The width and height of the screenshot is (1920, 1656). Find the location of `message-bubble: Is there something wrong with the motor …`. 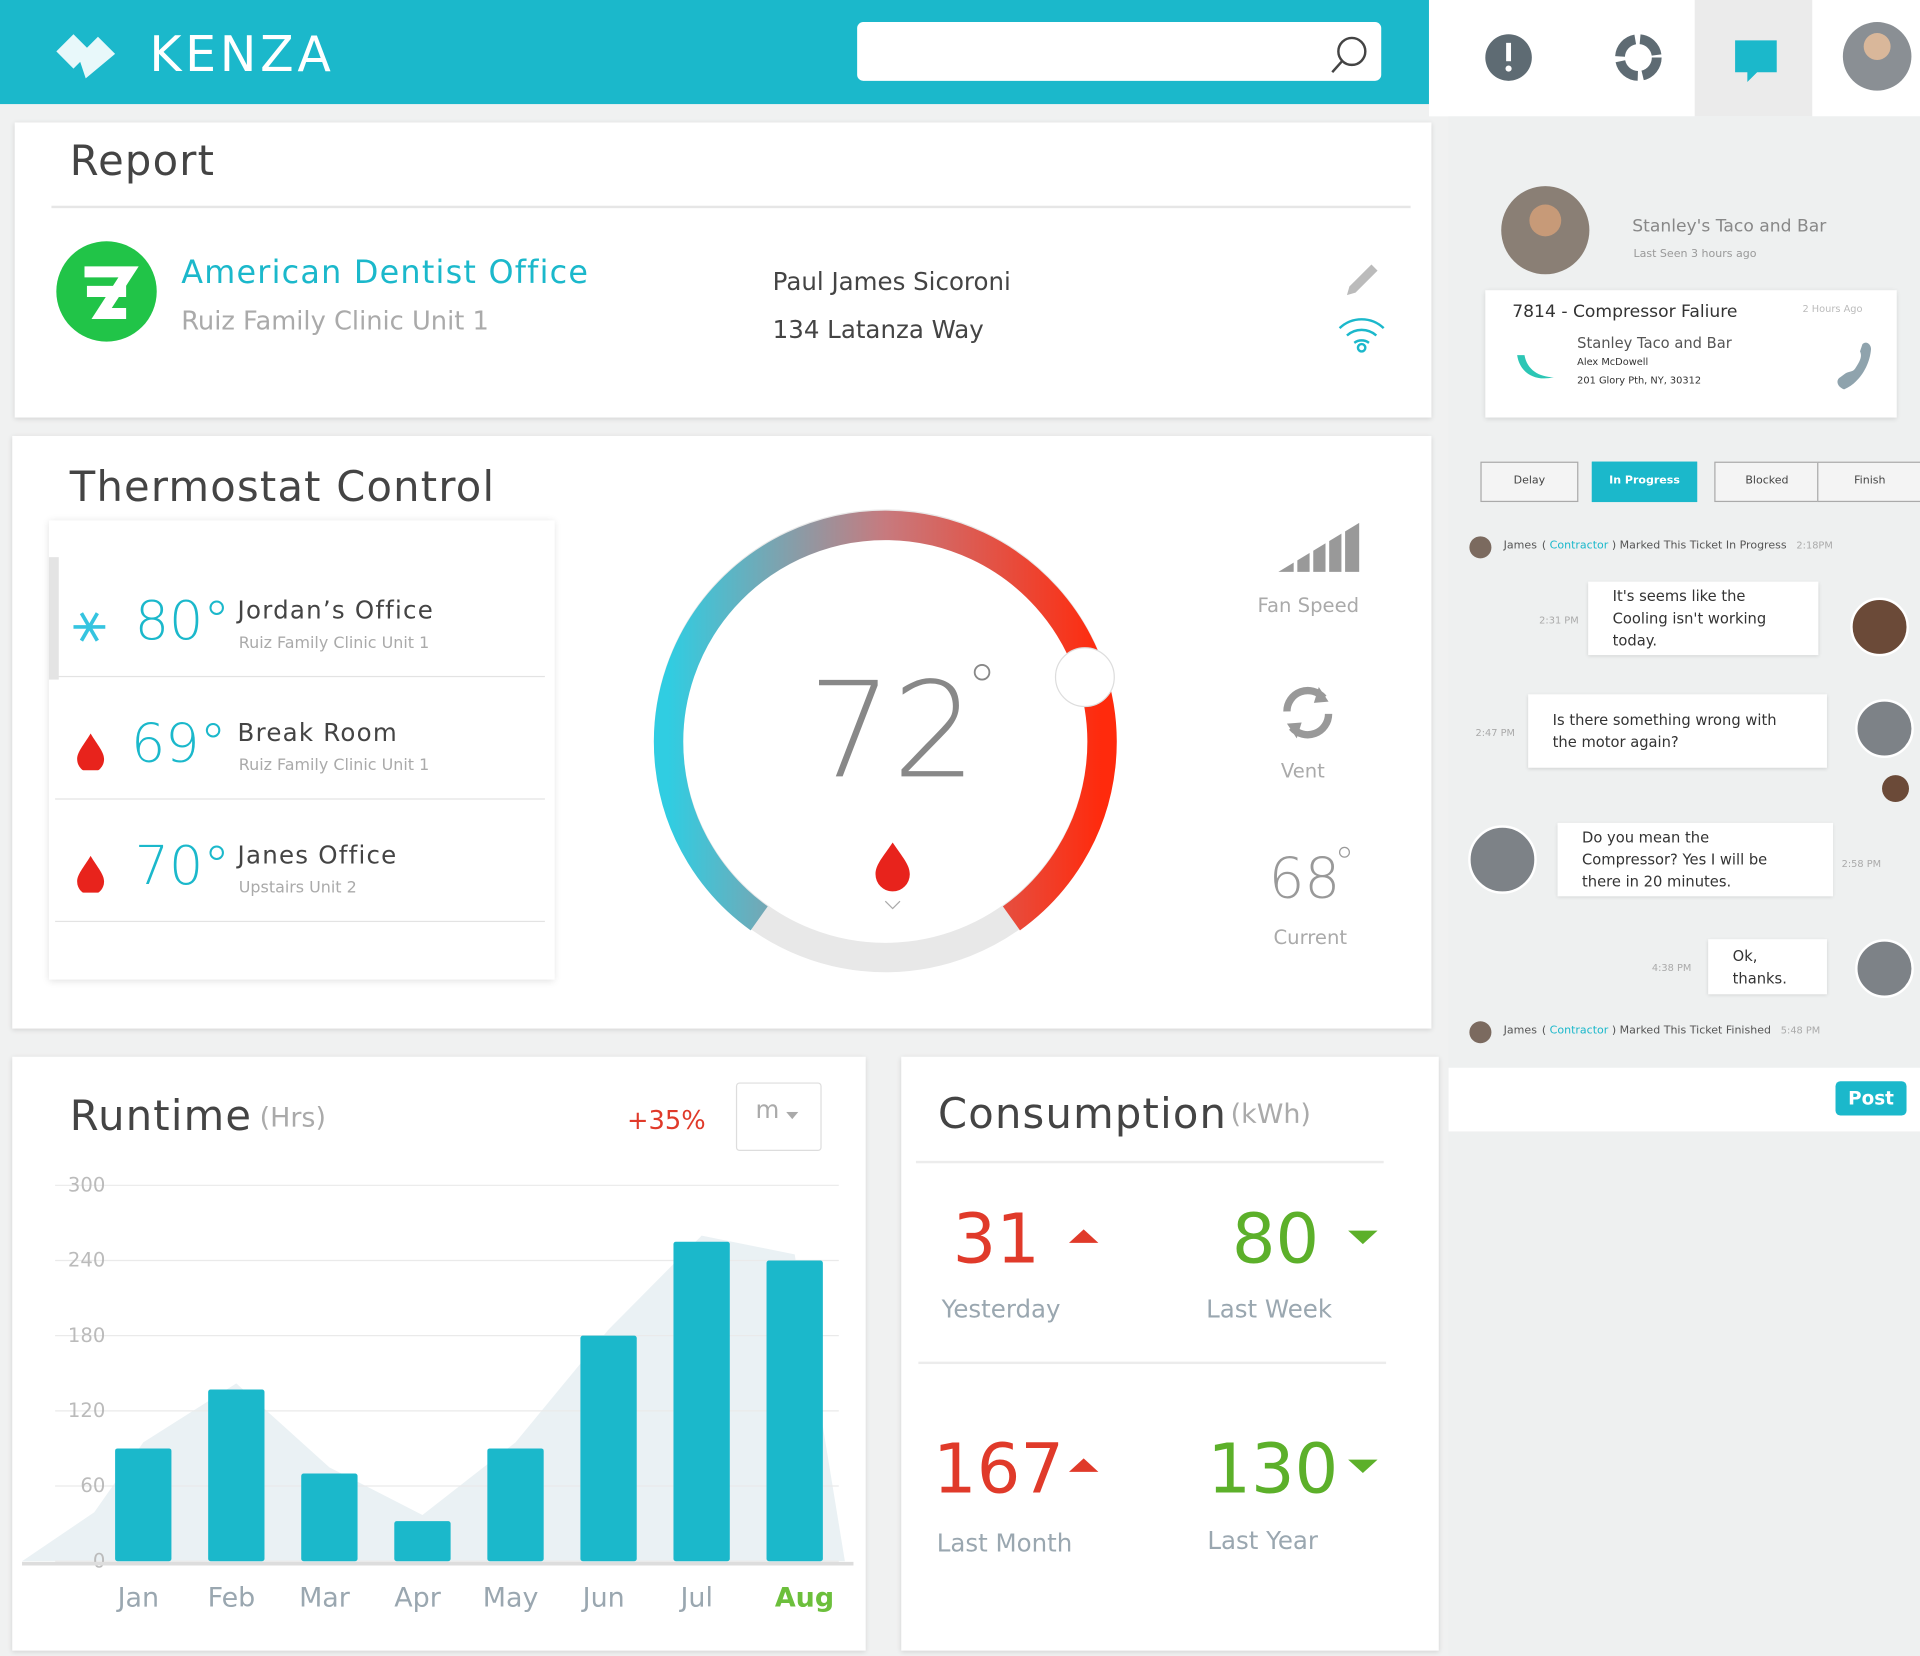

message-bubble: Is there something wrong with the motor … is located at coordinates (1677, 731).